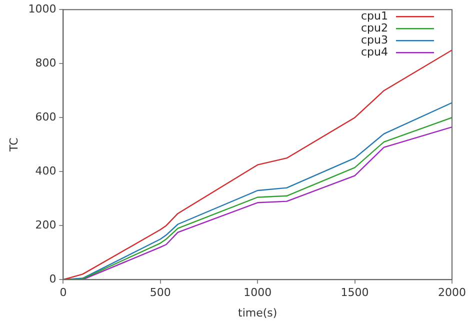  I want to click on legend-label: cpu3, so click(374, 39).